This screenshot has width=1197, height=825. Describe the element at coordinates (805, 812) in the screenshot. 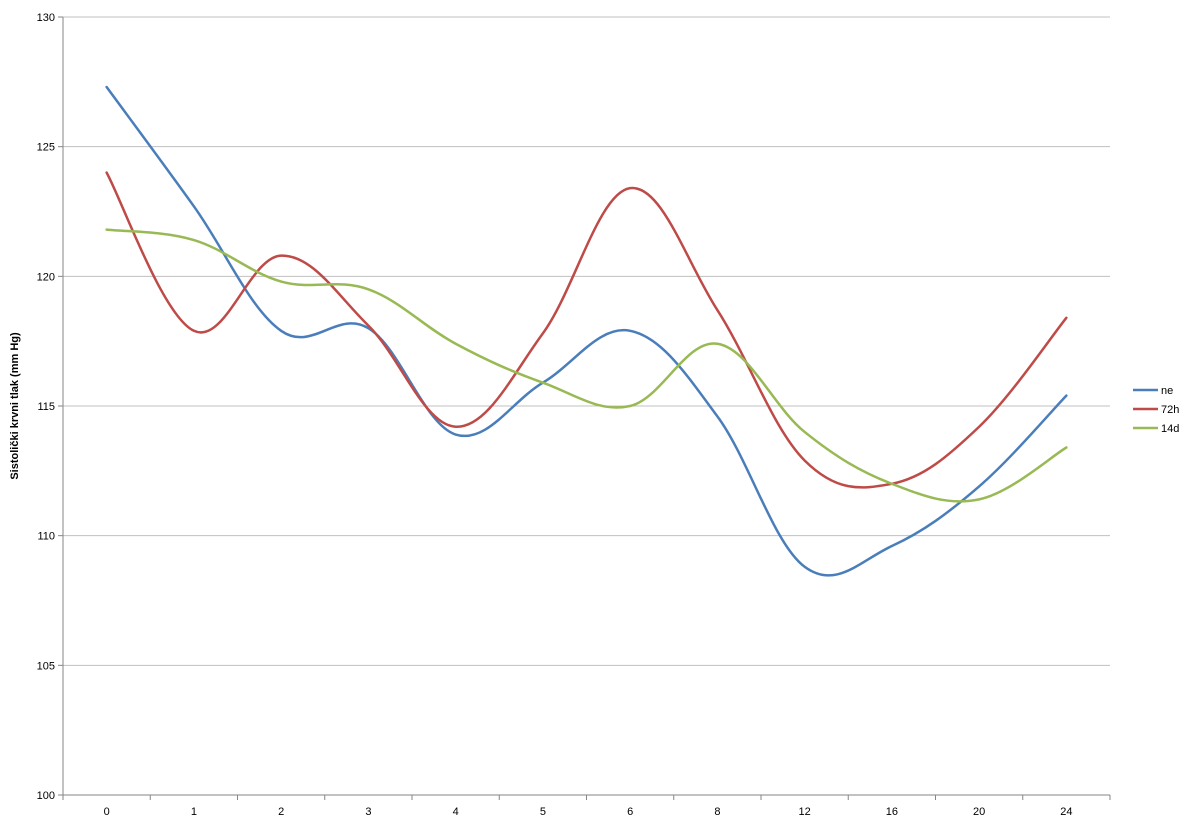

I see `x-tick-label: 12` at that location.